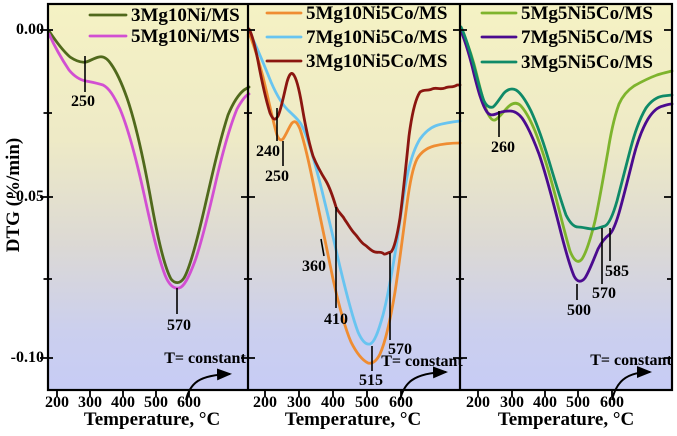  I want to click on legend-item-label: 7Mg5Ni5Co/MS, so click(587, 37).